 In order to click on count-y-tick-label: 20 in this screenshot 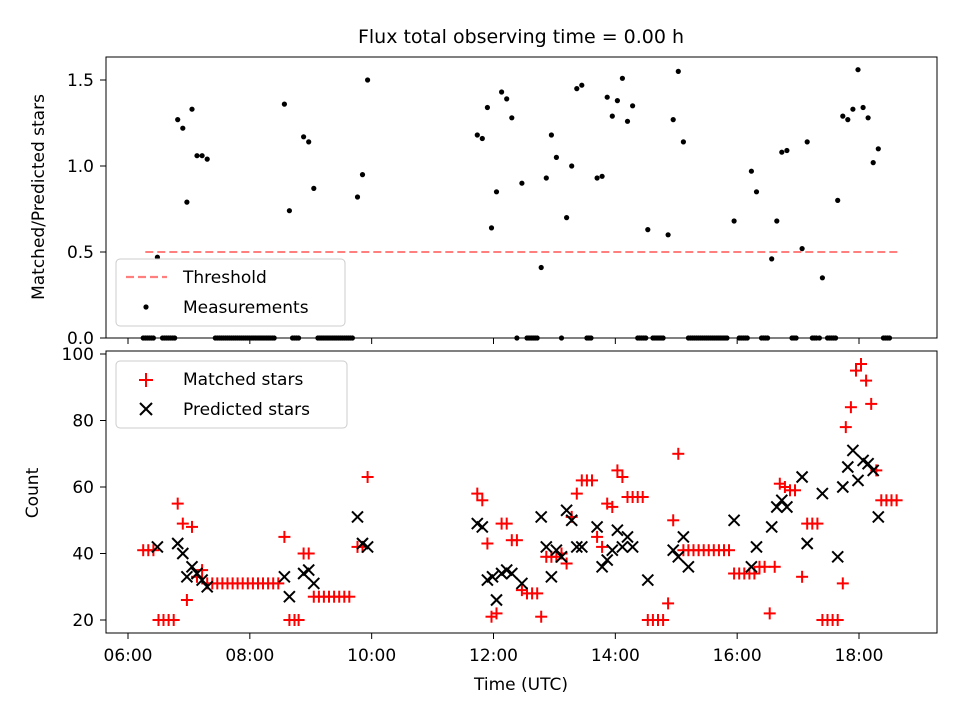, I will do `click(83, 621)`.